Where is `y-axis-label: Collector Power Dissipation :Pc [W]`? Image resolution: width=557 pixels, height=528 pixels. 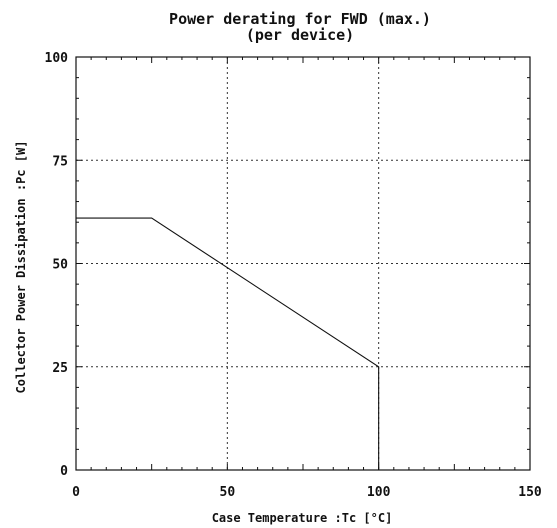 y-axis-label: Collector Power Dissipation :Pc [W] is located at coordinates (21, 267).